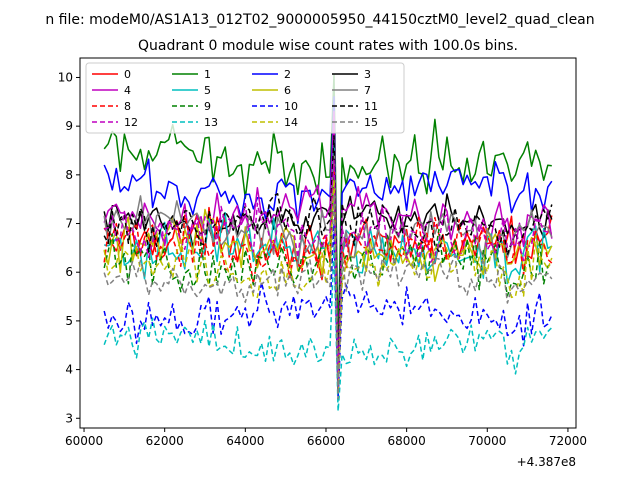 The width and height of the screenshot is (640, 480). I want to click on y-tick-label: 8, so click(69, 175).